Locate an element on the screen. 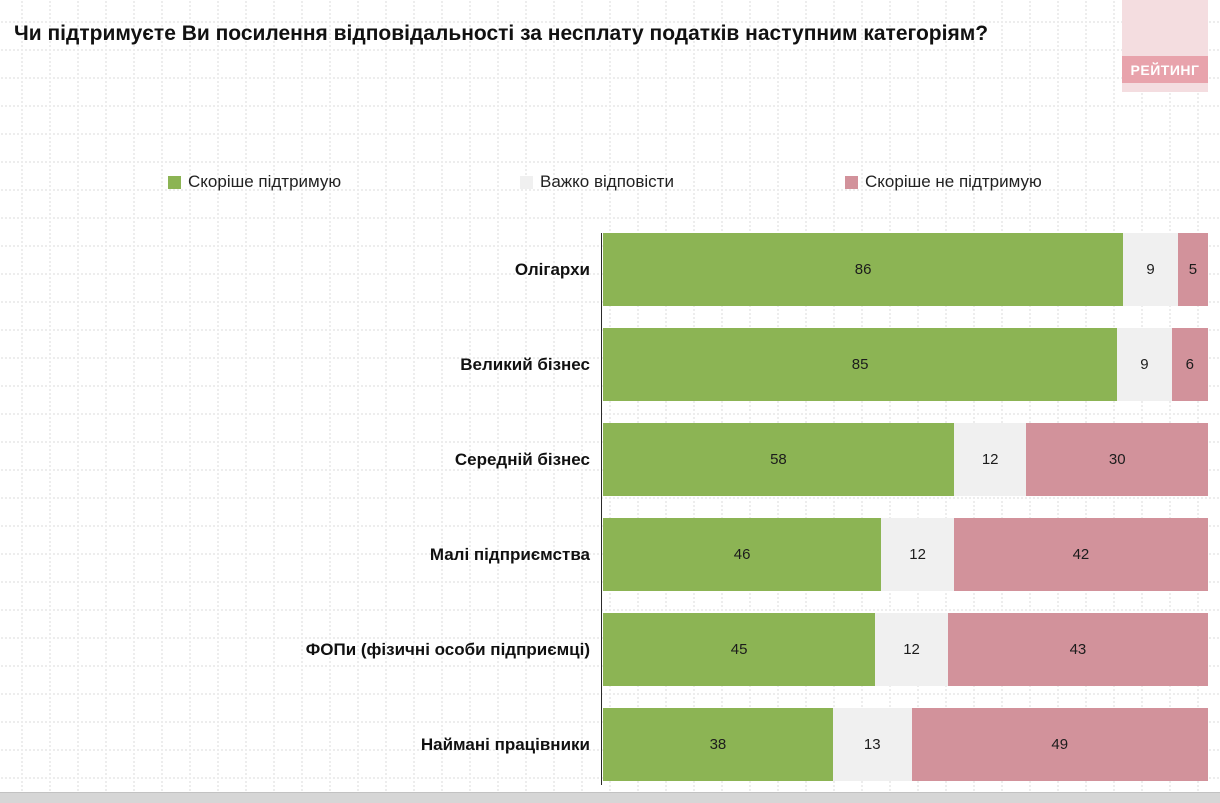  bar-segment-neutral: 13 is located at coordinates (872, 744).